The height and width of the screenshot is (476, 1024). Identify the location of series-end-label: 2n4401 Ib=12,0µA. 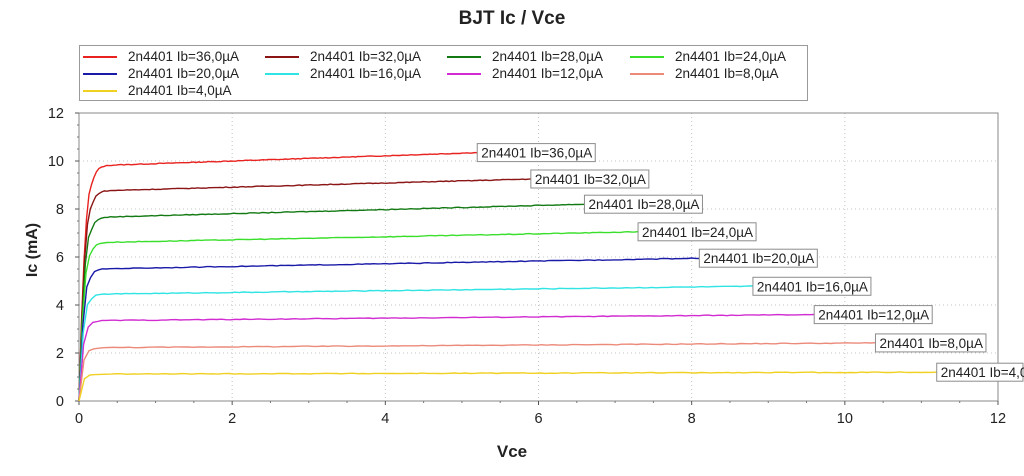
(873, 315).